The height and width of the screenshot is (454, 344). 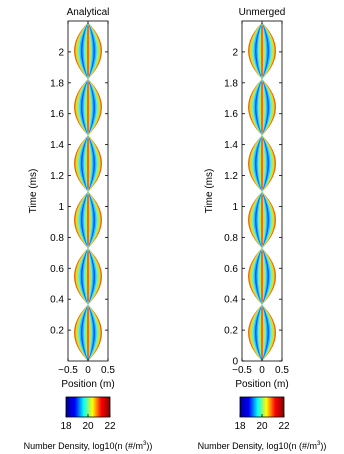 I want to click on y-axis: 0.2 0.4 0.6 0.8 1 1.2 1.4 1.6 1.8 2, so click(x=79, y=192).